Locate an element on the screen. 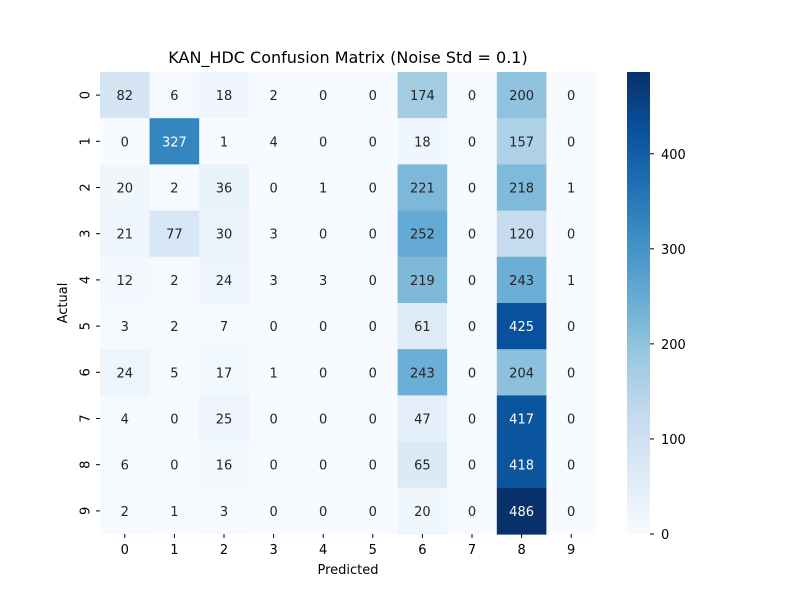  cell-value-label: 17 is located at coordinates (224, 373).